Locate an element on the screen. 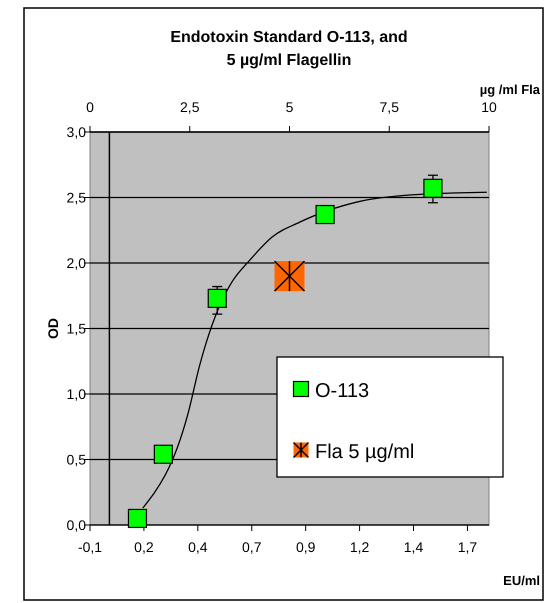 The image size is (549, 603). x-tick-label: 0,7 is located at coordinates (252, 547).